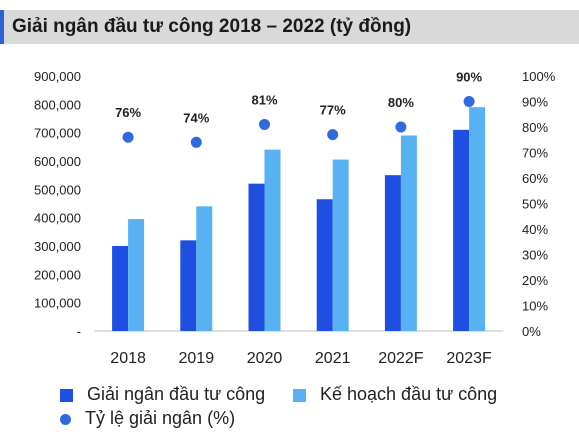  Describe the element at coordinates (66, 395) in the screenshot. I see `legend-swatch-disbursement` at that location.